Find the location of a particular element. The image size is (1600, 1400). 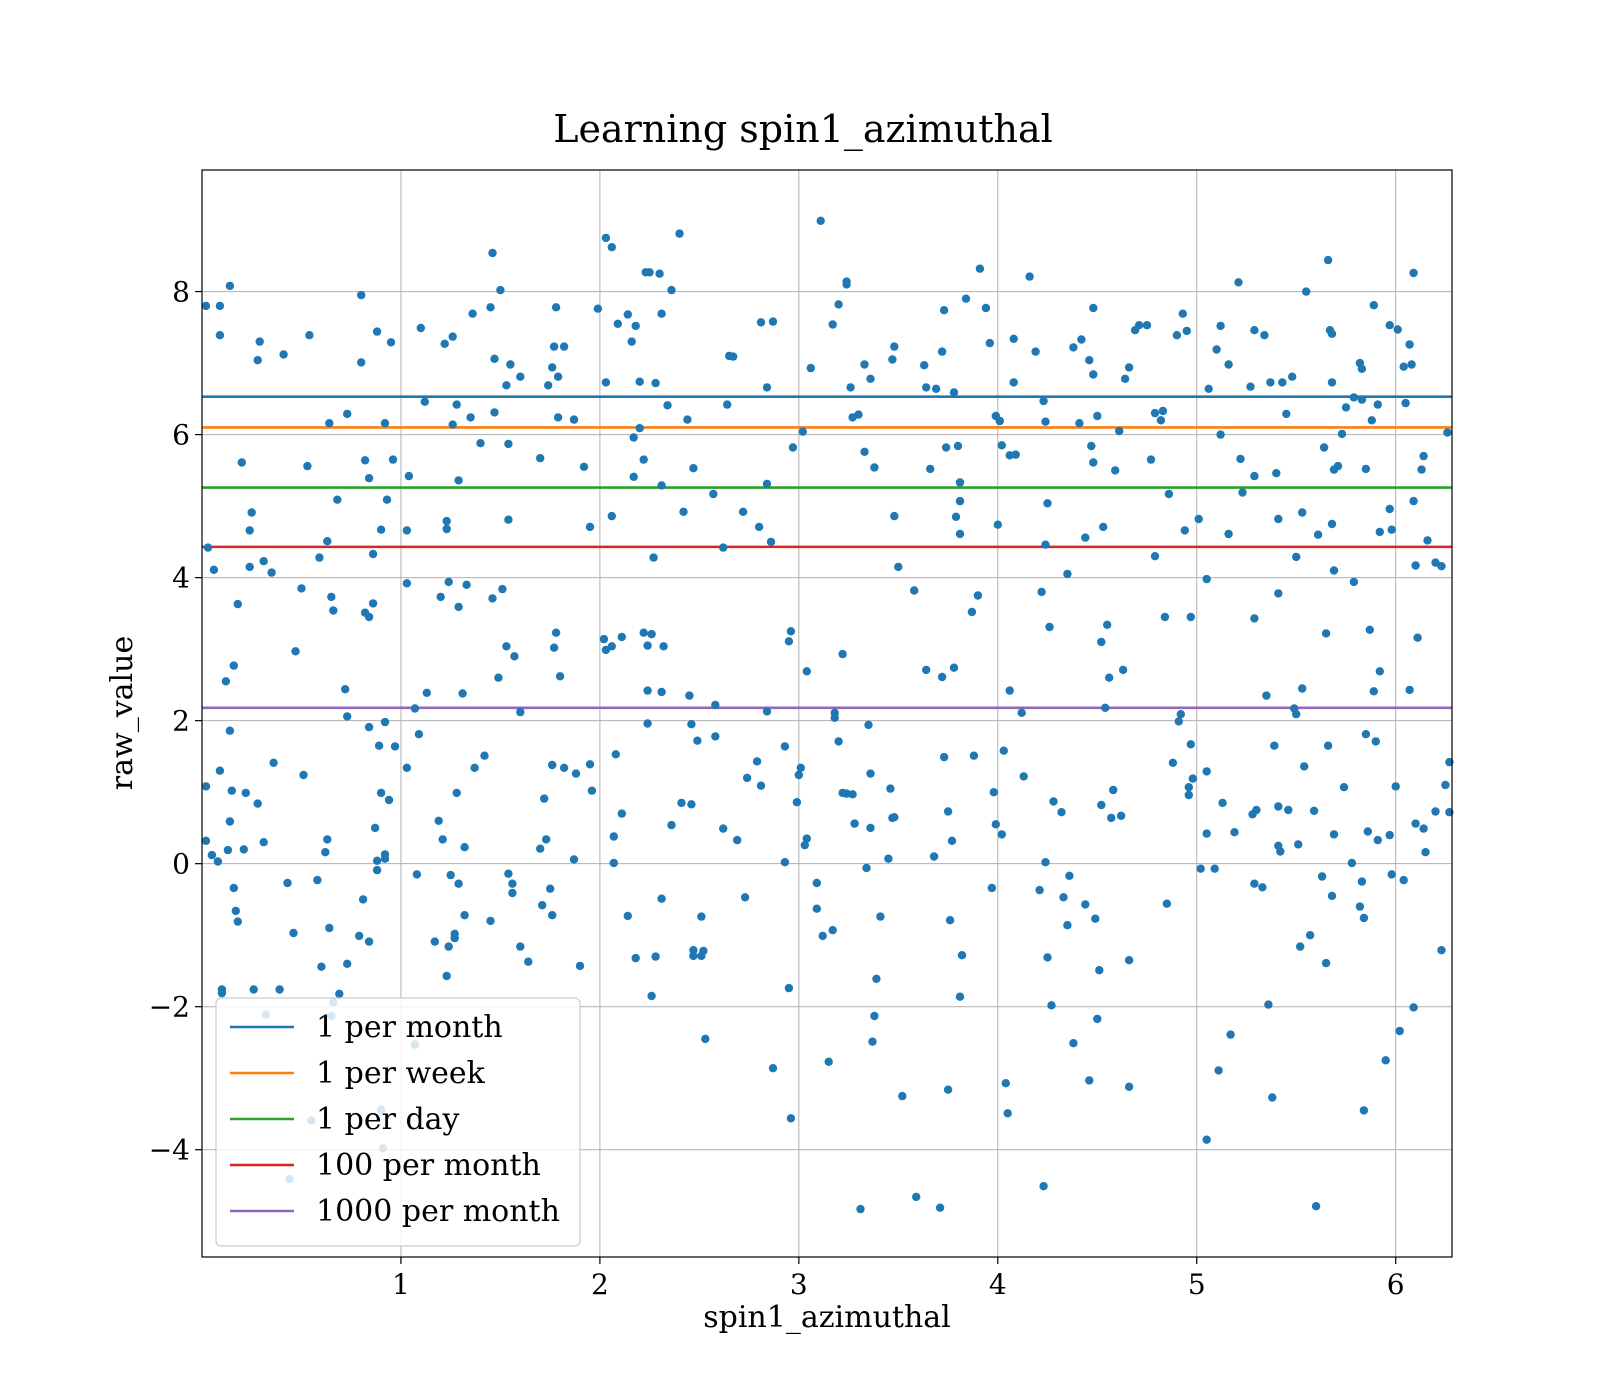

x-tick-label: 1 is located at coordinates (401, 1284).